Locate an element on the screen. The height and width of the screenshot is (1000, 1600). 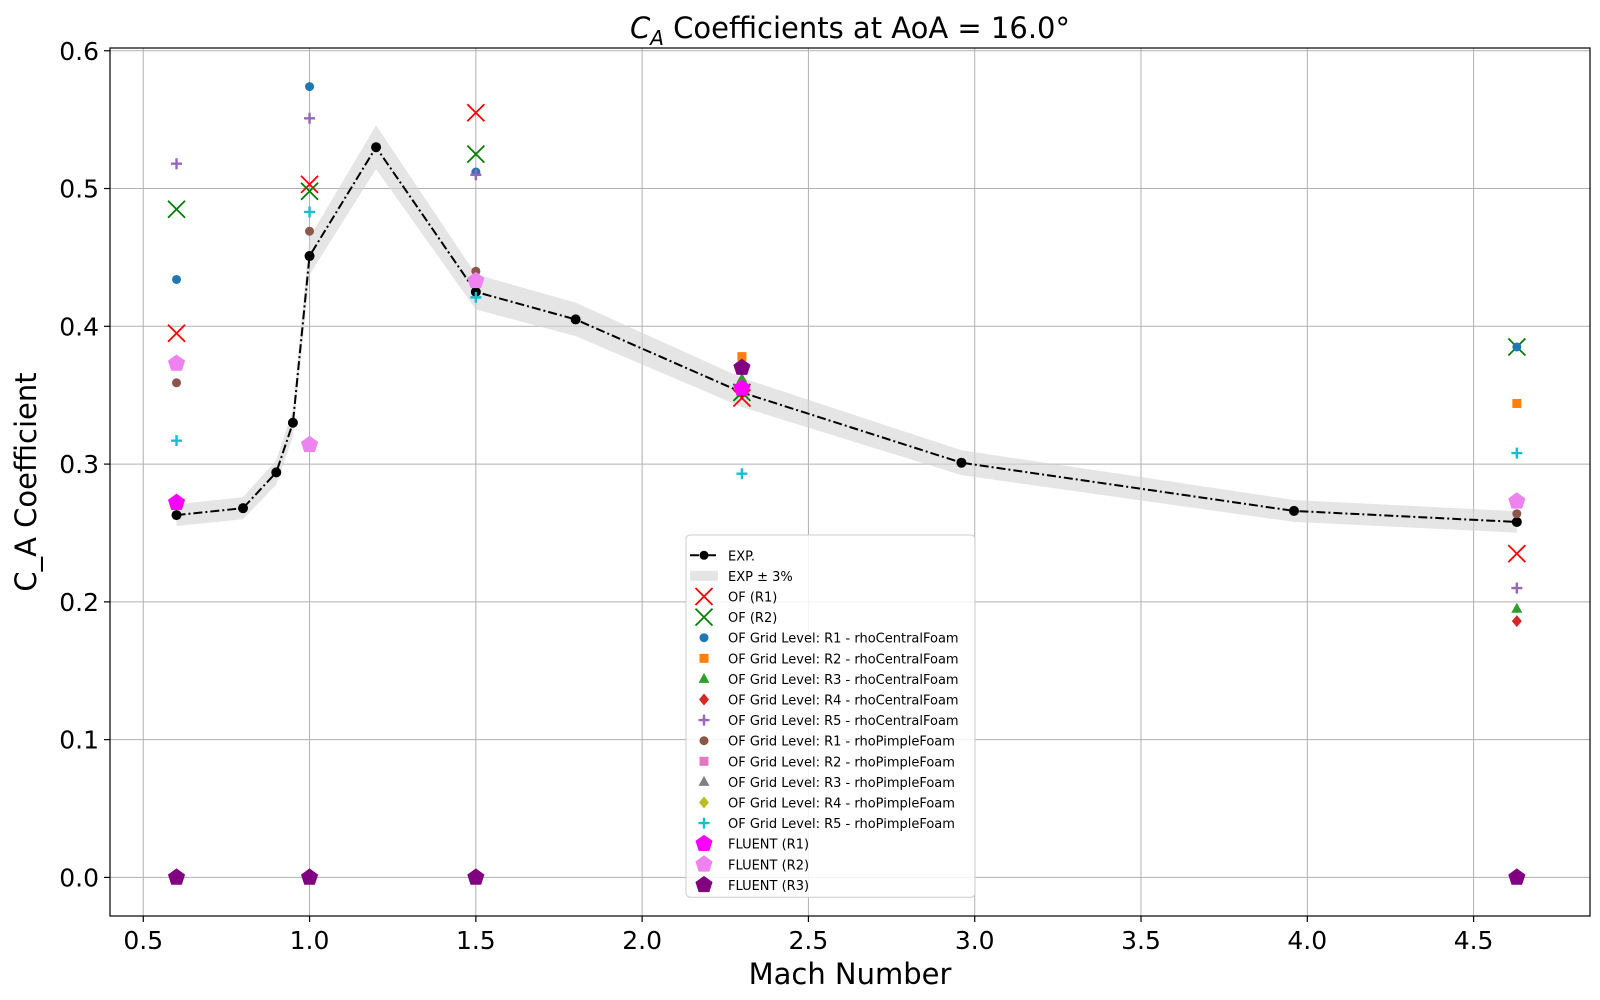
legend-label: OF Grid Level: R4 - rhoCentralFoam is located at coordinates (843, 701).